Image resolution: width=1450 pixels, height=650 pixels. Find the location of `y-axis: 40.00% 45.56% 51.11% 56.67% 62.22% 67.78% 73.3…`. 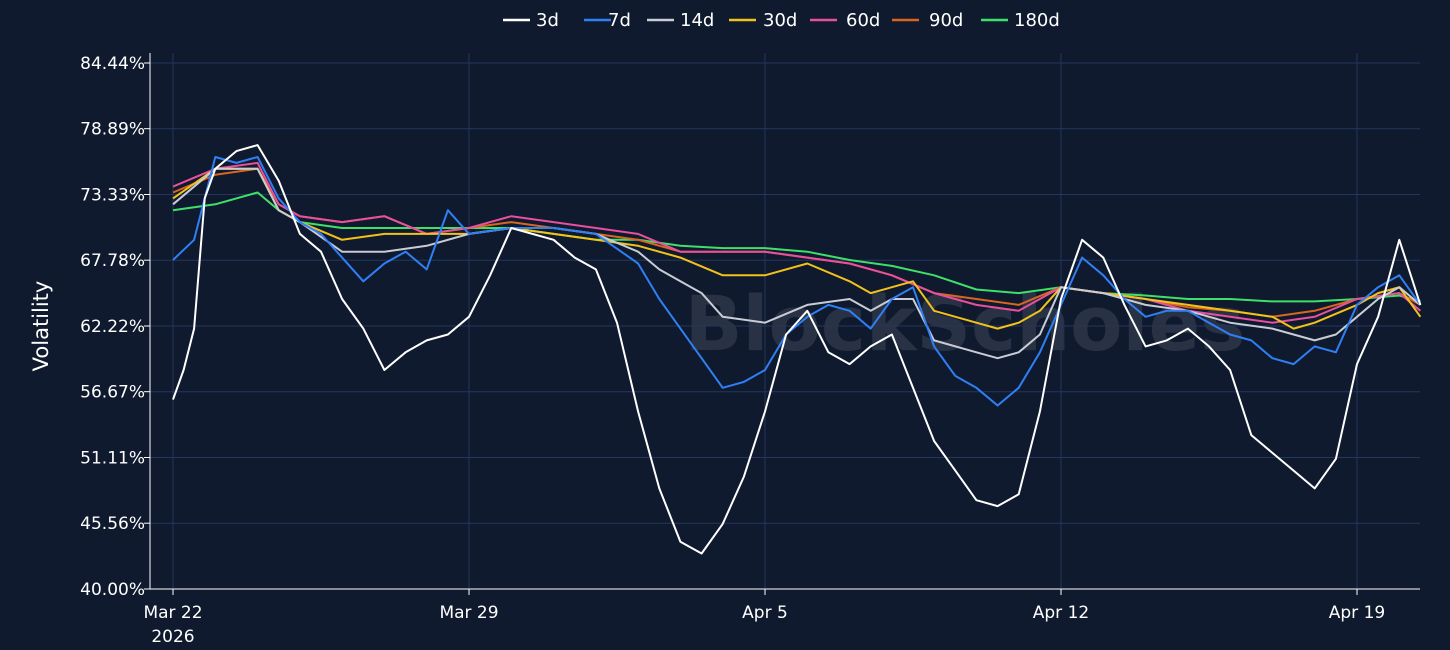

y-axis: 40.00% 45.56% 51.11% 56.67% 62.22% 67.78% 73.3… is located at coordinates (115, 326).